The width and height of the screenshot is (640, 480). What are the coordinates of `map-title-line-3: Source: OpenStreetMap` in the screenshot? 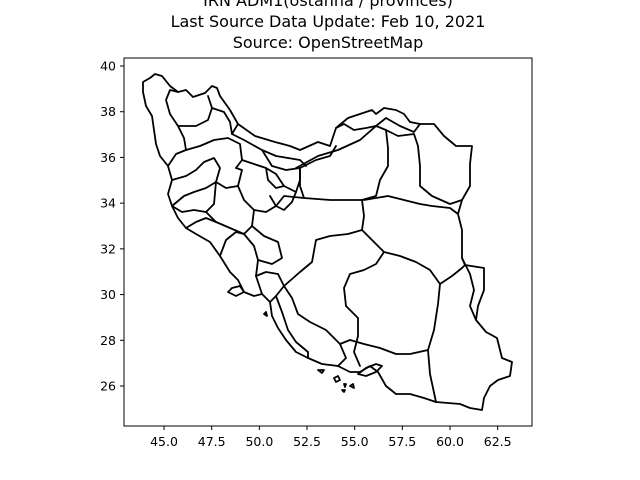 It's located at (328, 42).